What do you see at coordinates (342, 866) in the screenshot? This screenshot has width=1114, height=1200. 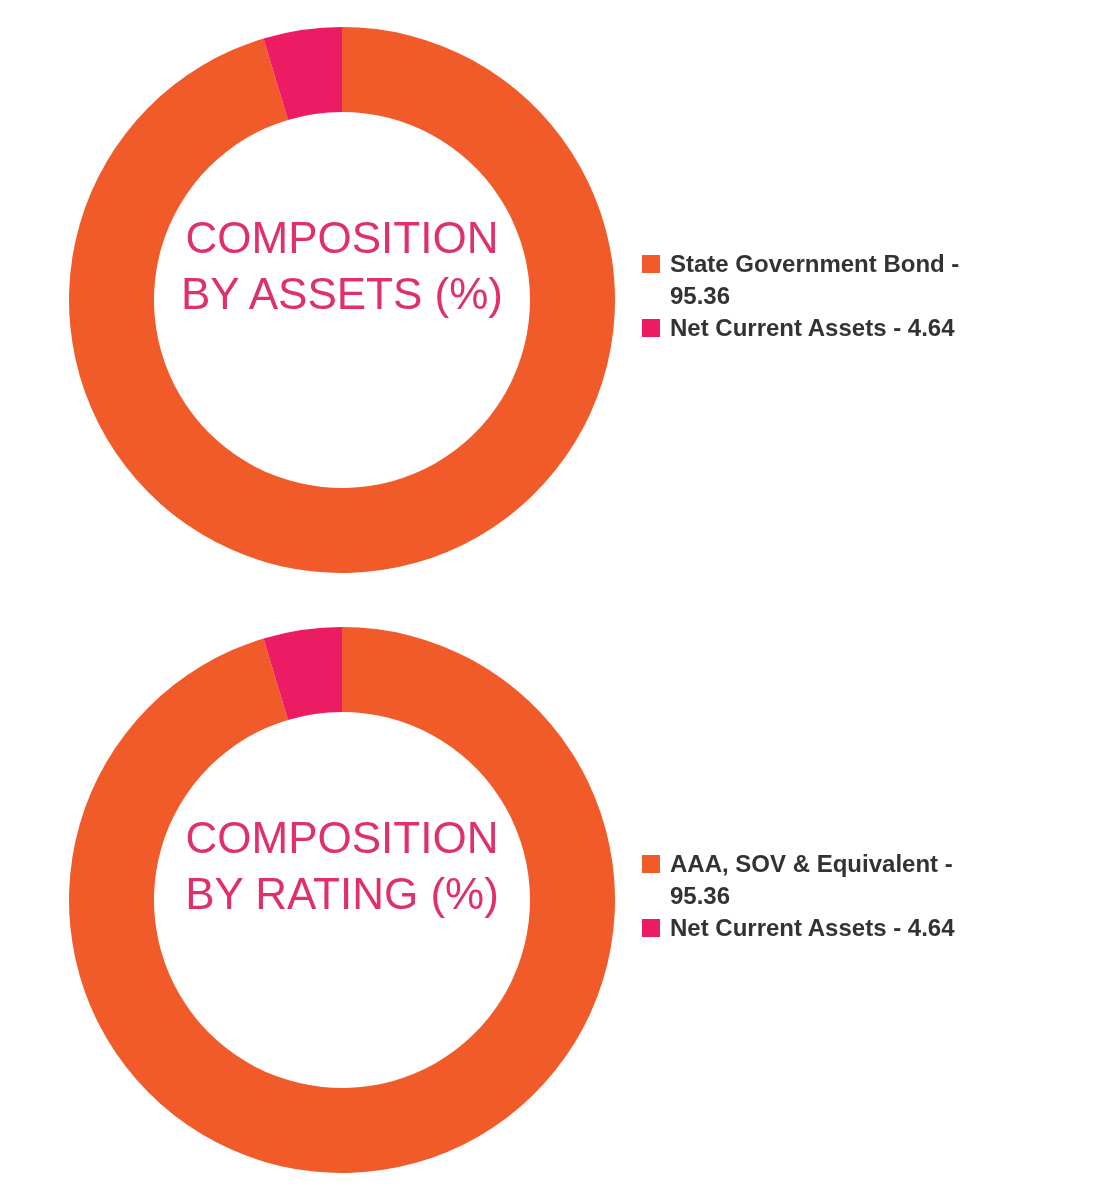 I see `text: COMPOSITION BY RATING (%)` at bounding box center [342, 866].